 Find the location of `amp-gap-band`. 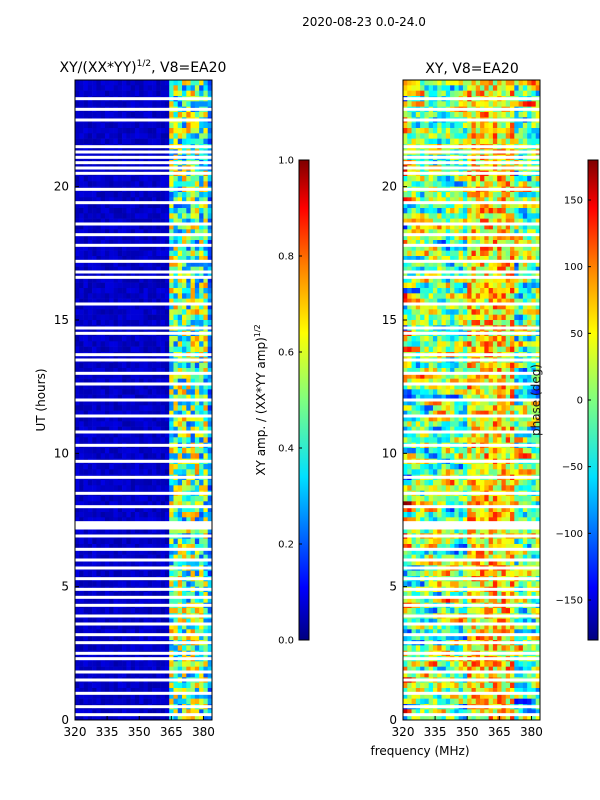

amp-gap-band is located at coordinates (143, 715).